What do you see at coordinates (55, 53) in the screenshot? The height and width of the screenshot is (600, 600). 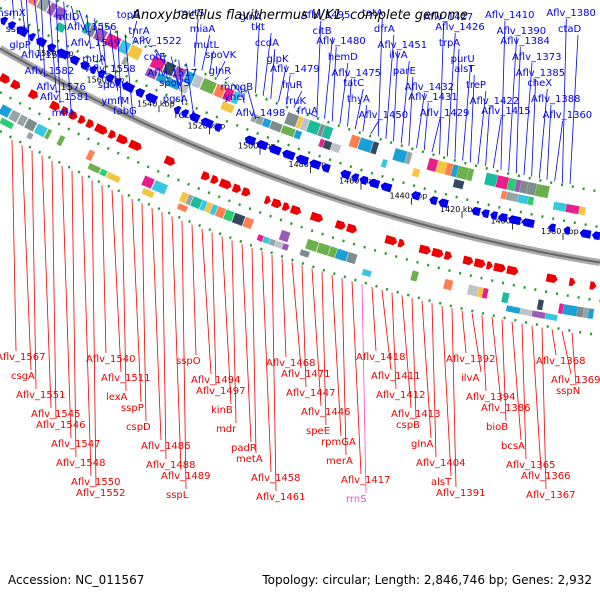 I see `scale-tick-label: 1580 kbp` at bounding box center [55, 53].